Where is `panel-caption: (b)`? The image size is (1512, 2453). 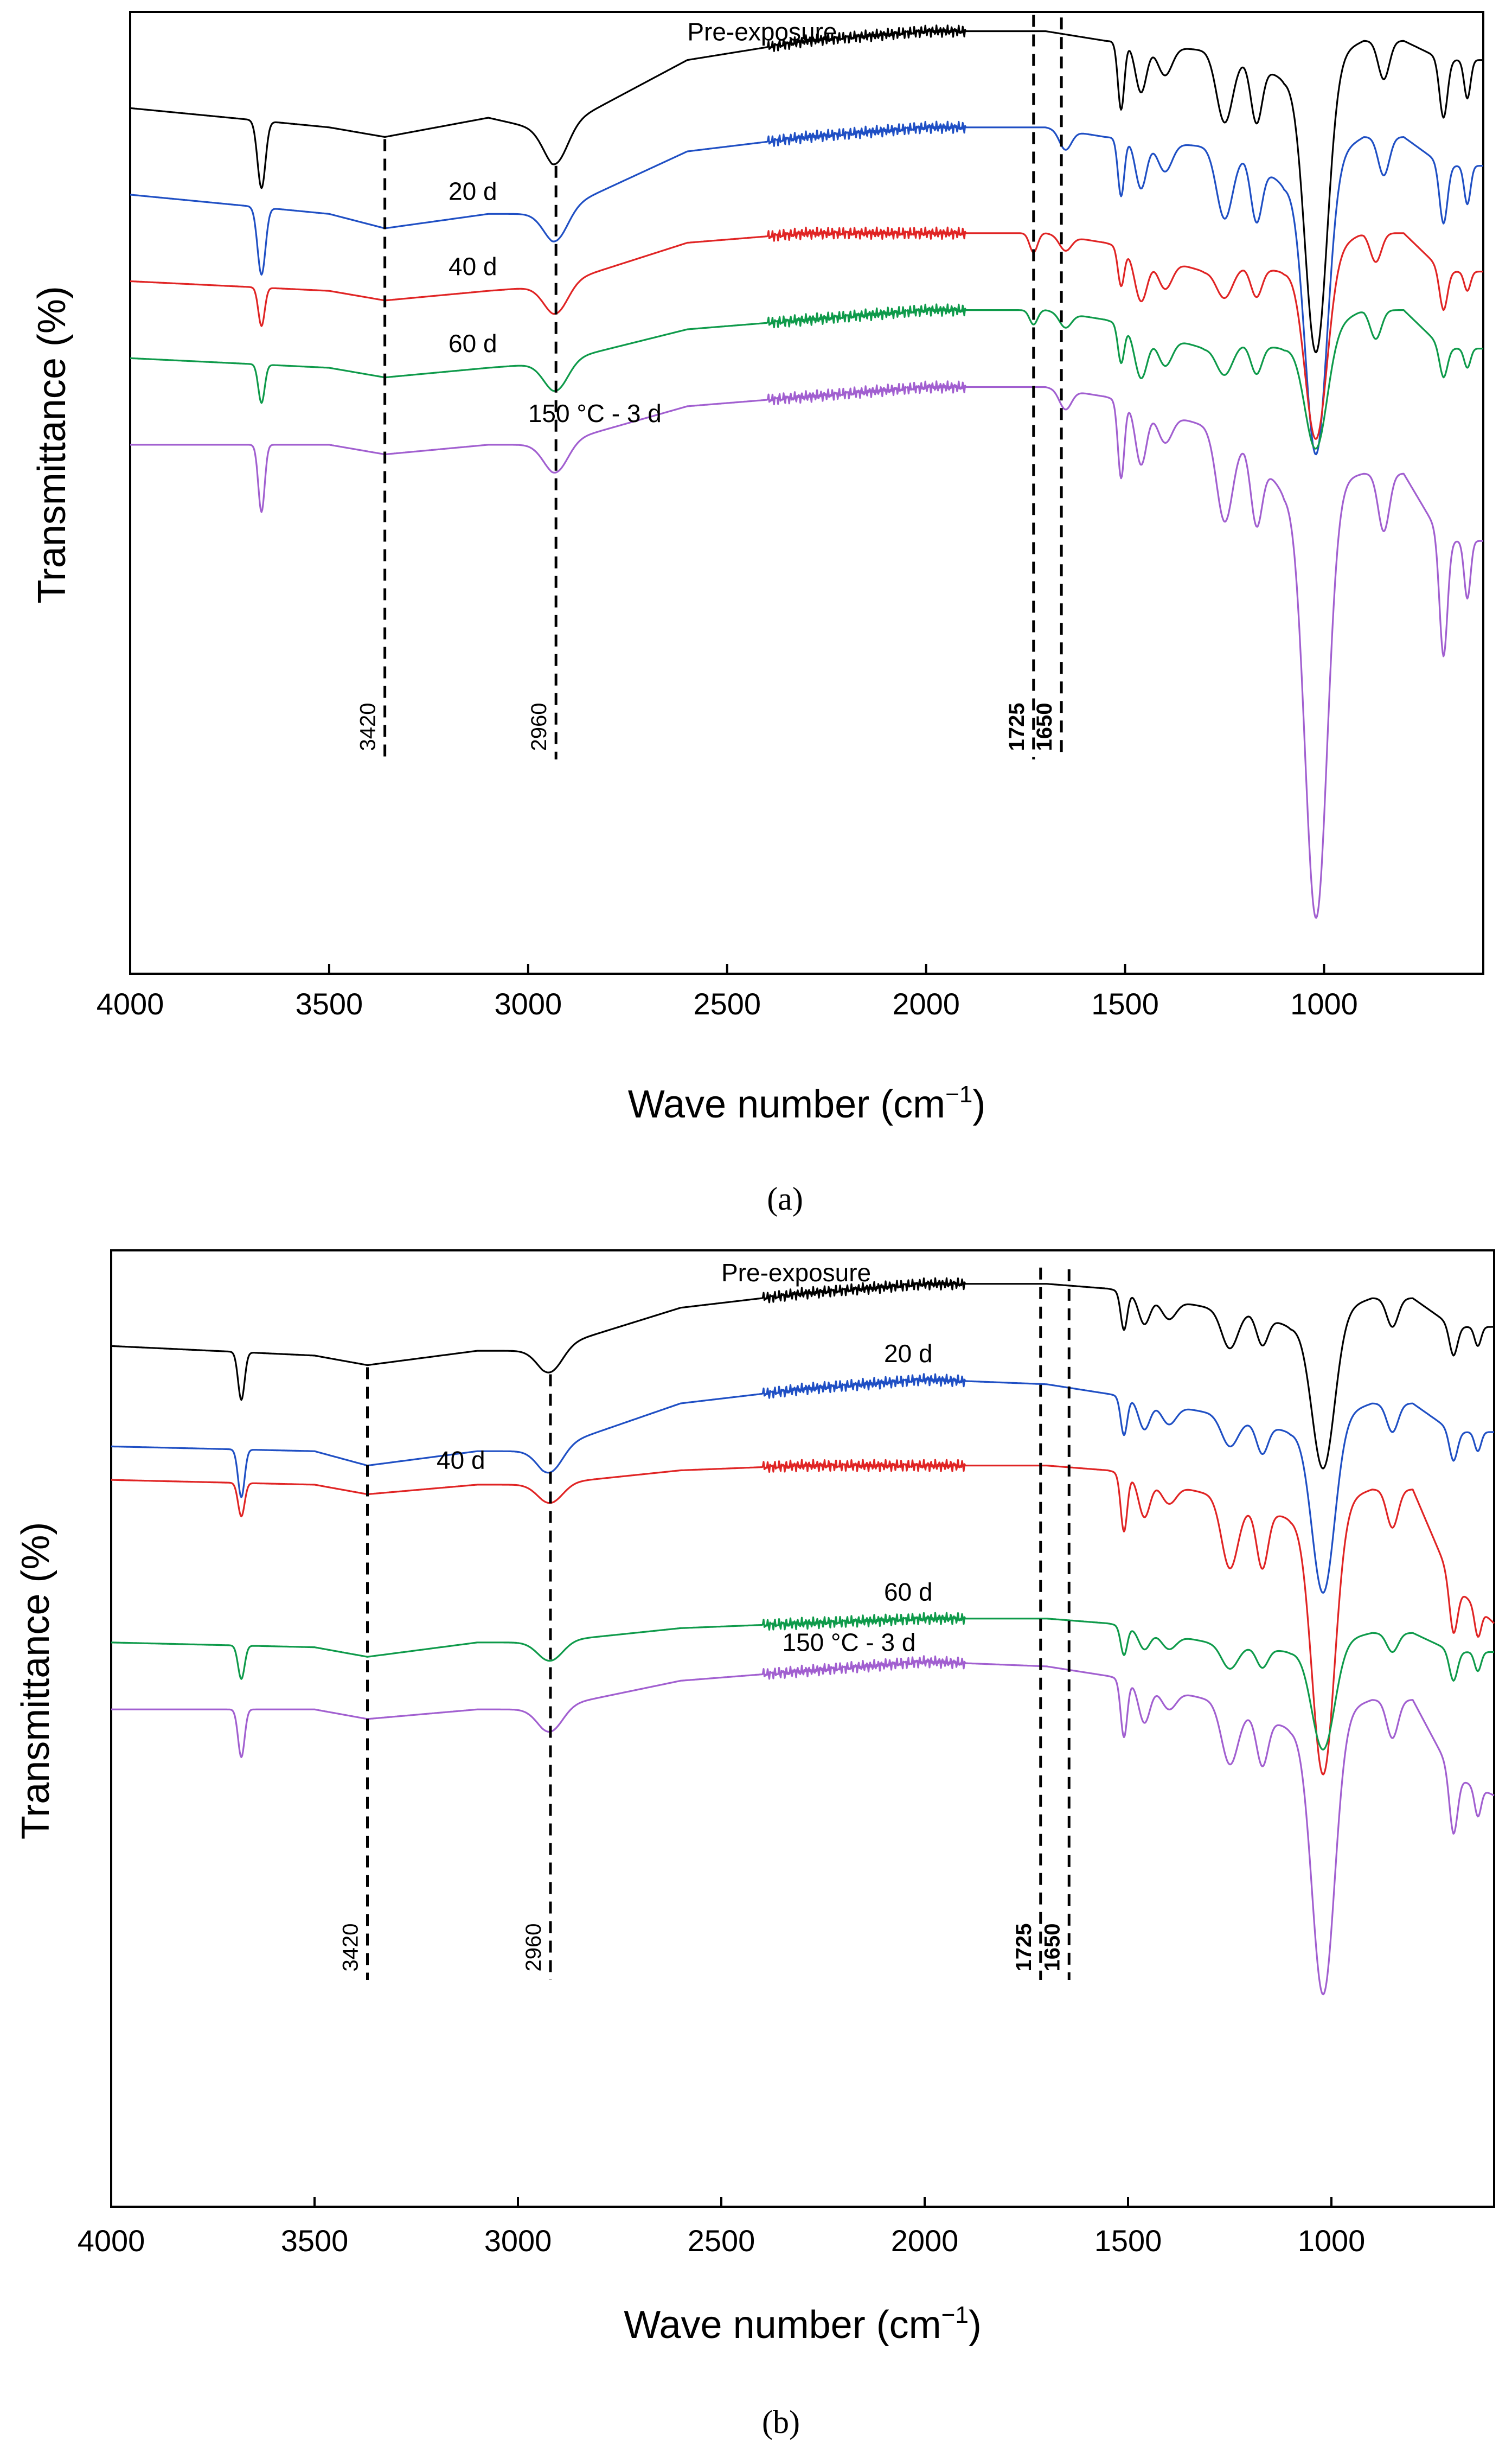
panel-caption: (b) is located at coordinates (781, 2422).